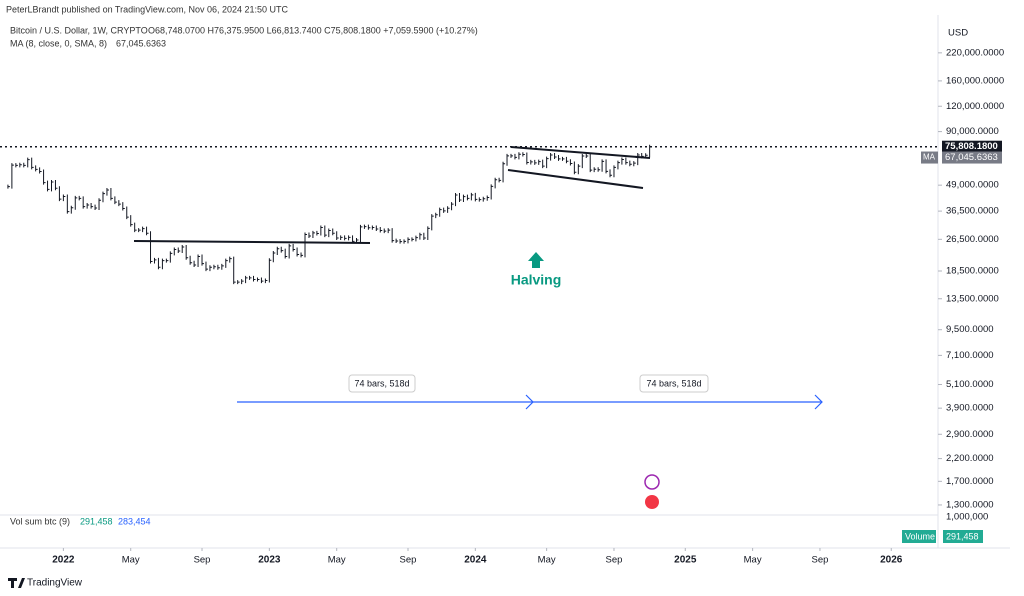  I want to click on x-tick-label: 2024, so click(475, 560).